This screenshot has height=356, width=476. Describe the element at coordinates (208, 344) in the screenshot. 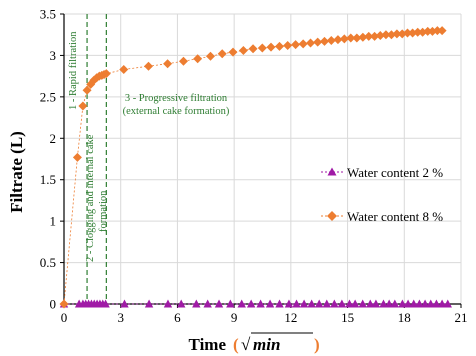

I see `x-axis-title-text: Time` at that location.